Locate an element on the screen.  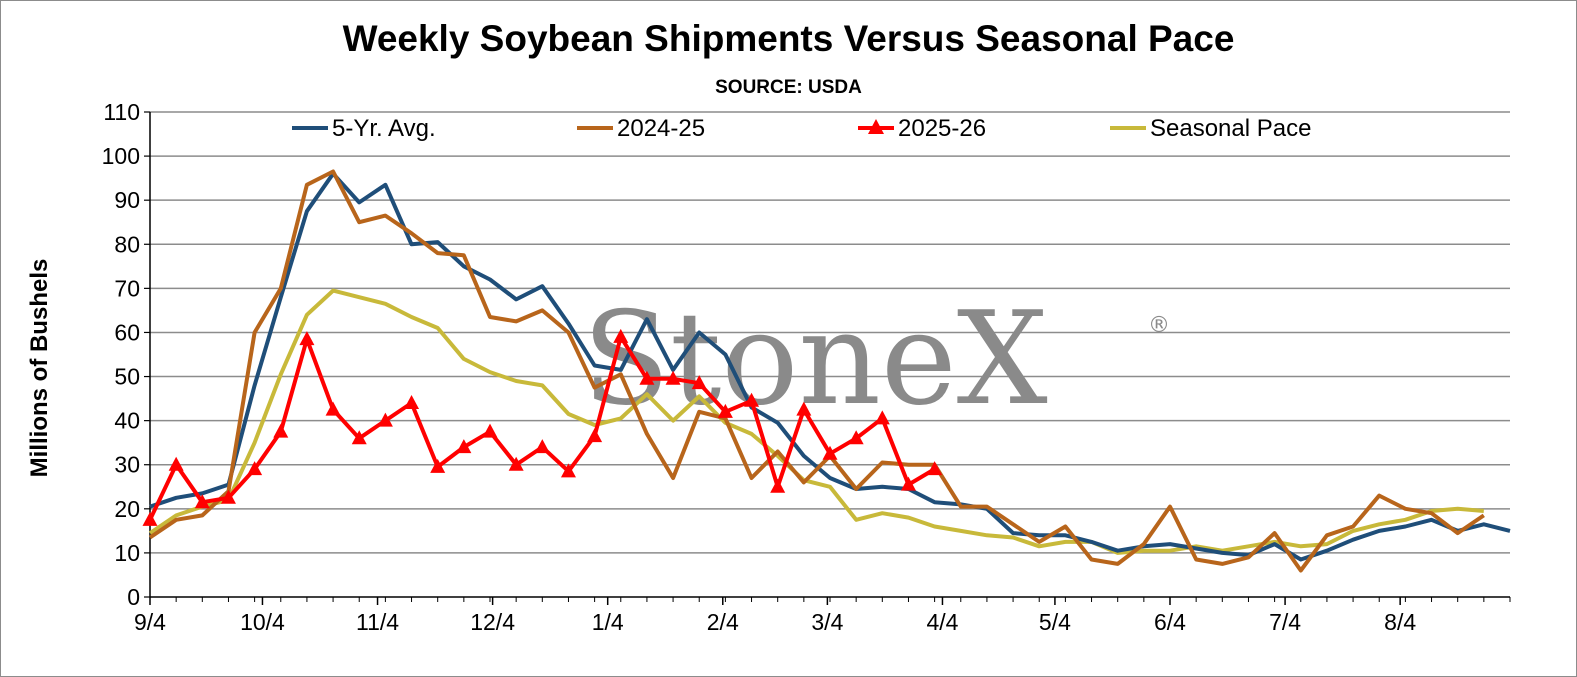
y-tick-label: 30 is located at coordinates (127, 465).